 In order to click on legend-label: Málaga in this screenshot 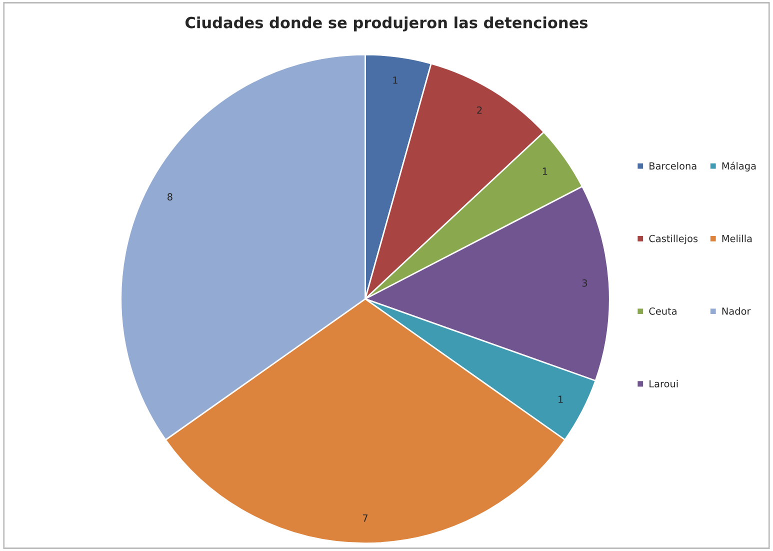, I will do `click(739, 167)`.